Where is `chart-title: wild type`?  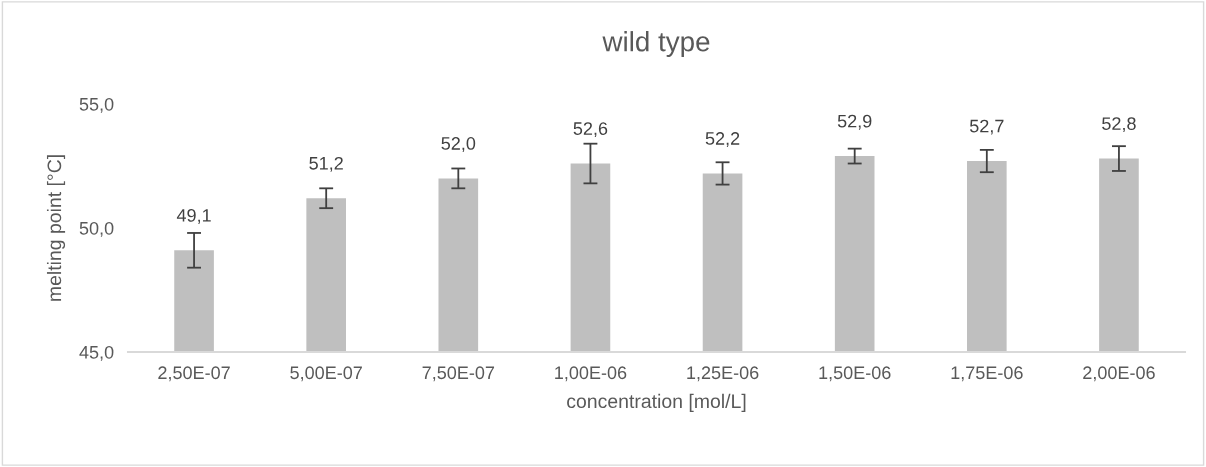
chart-title: wild type is located at coordinates (656, 44).